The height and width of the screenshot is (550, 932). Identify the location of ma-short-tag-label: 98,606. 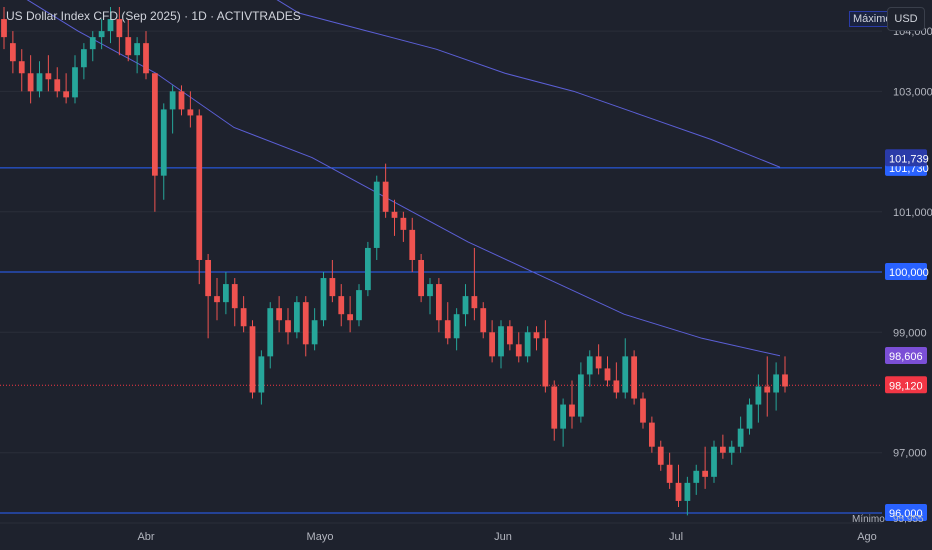
(906, 357).